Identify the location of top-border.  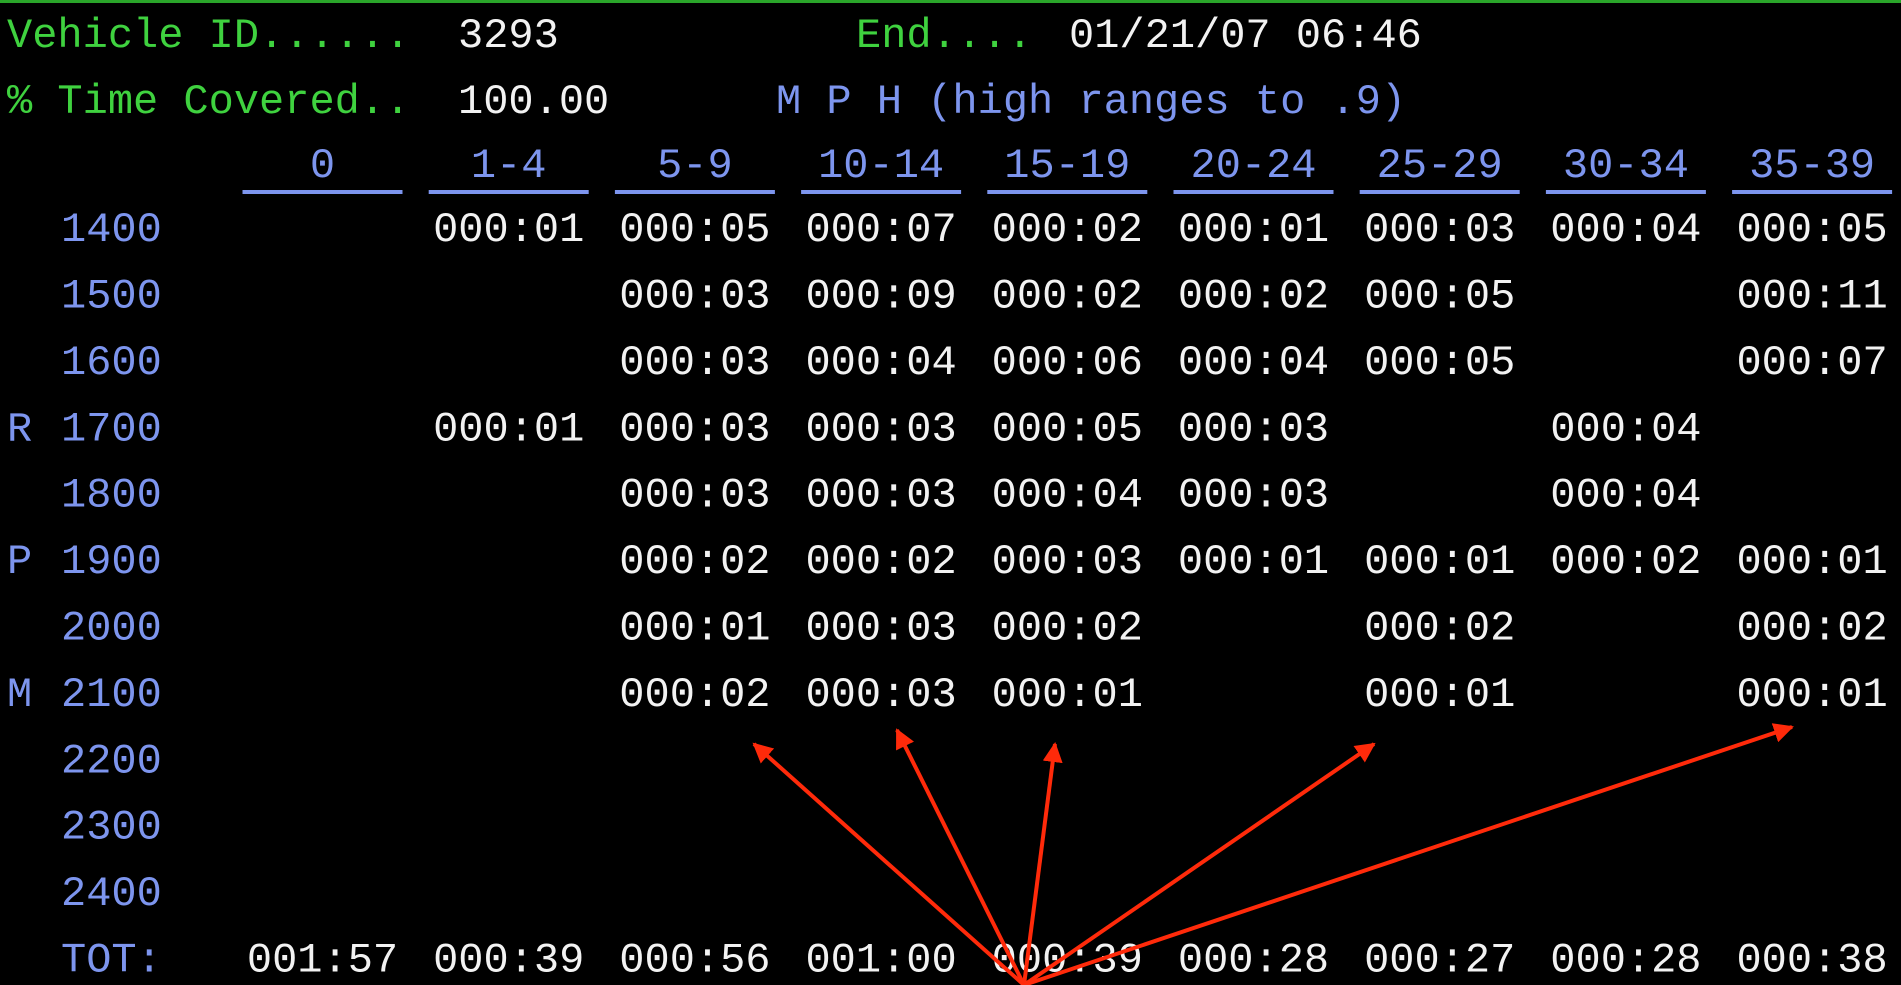
(950, 1).